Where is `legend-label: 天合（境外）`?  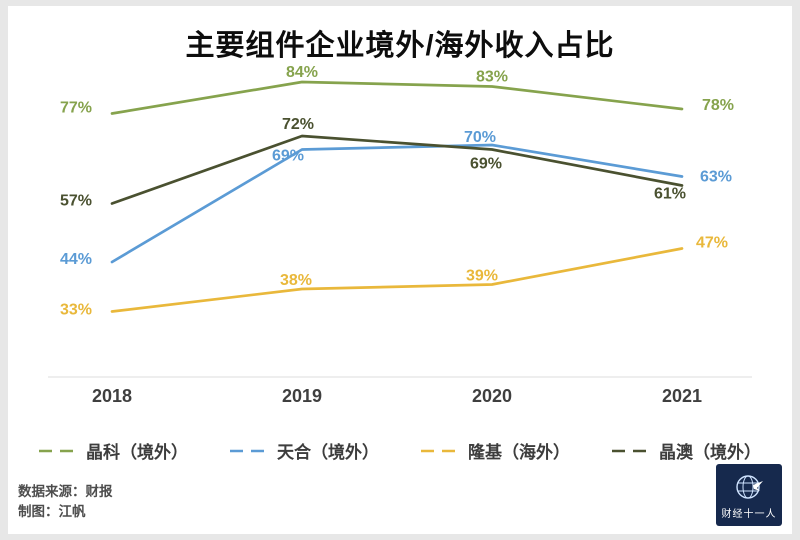
legend-label: 天合（境外） is located at coordinates (328, 452).